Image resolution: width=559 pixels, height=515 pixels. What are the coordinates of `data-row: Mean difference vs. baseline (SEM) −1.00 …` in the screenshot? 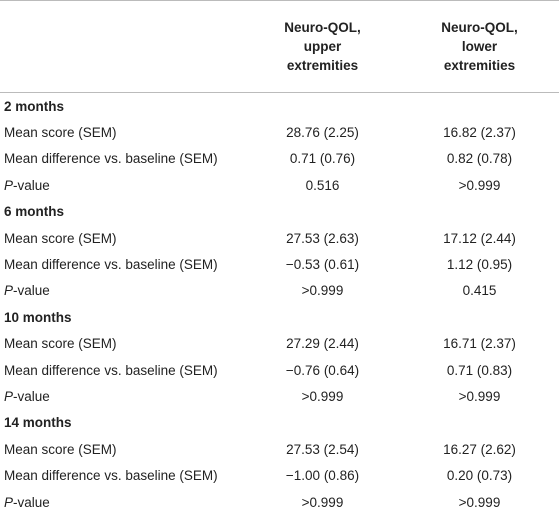 It's located at (279, 475).